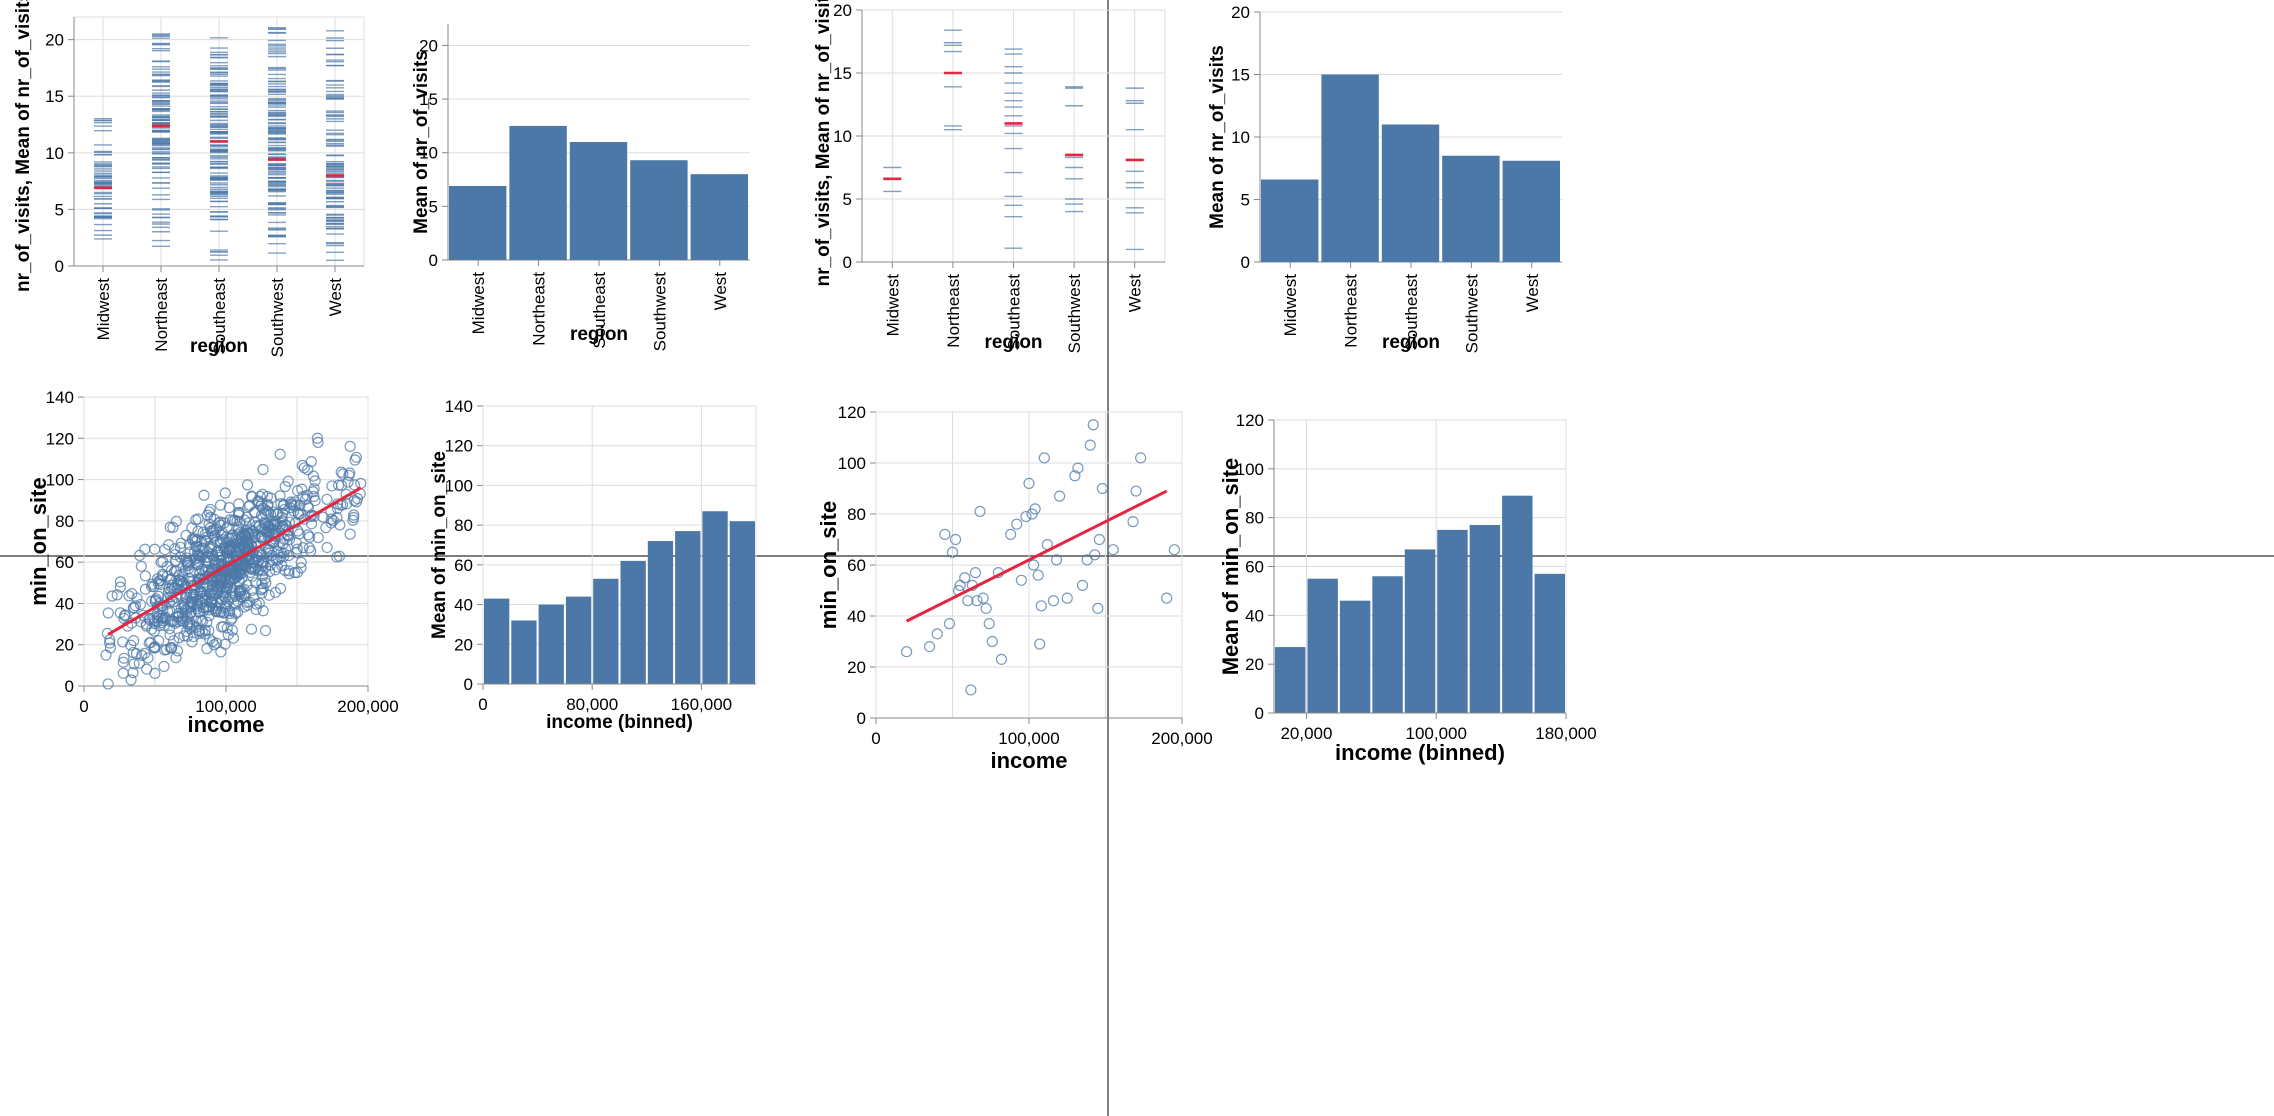 This screenshot has width=2274, height=1116. Describe the element at coordinates (1028, 760) in the screenshot. I see `x-axis-title: income` at that location.